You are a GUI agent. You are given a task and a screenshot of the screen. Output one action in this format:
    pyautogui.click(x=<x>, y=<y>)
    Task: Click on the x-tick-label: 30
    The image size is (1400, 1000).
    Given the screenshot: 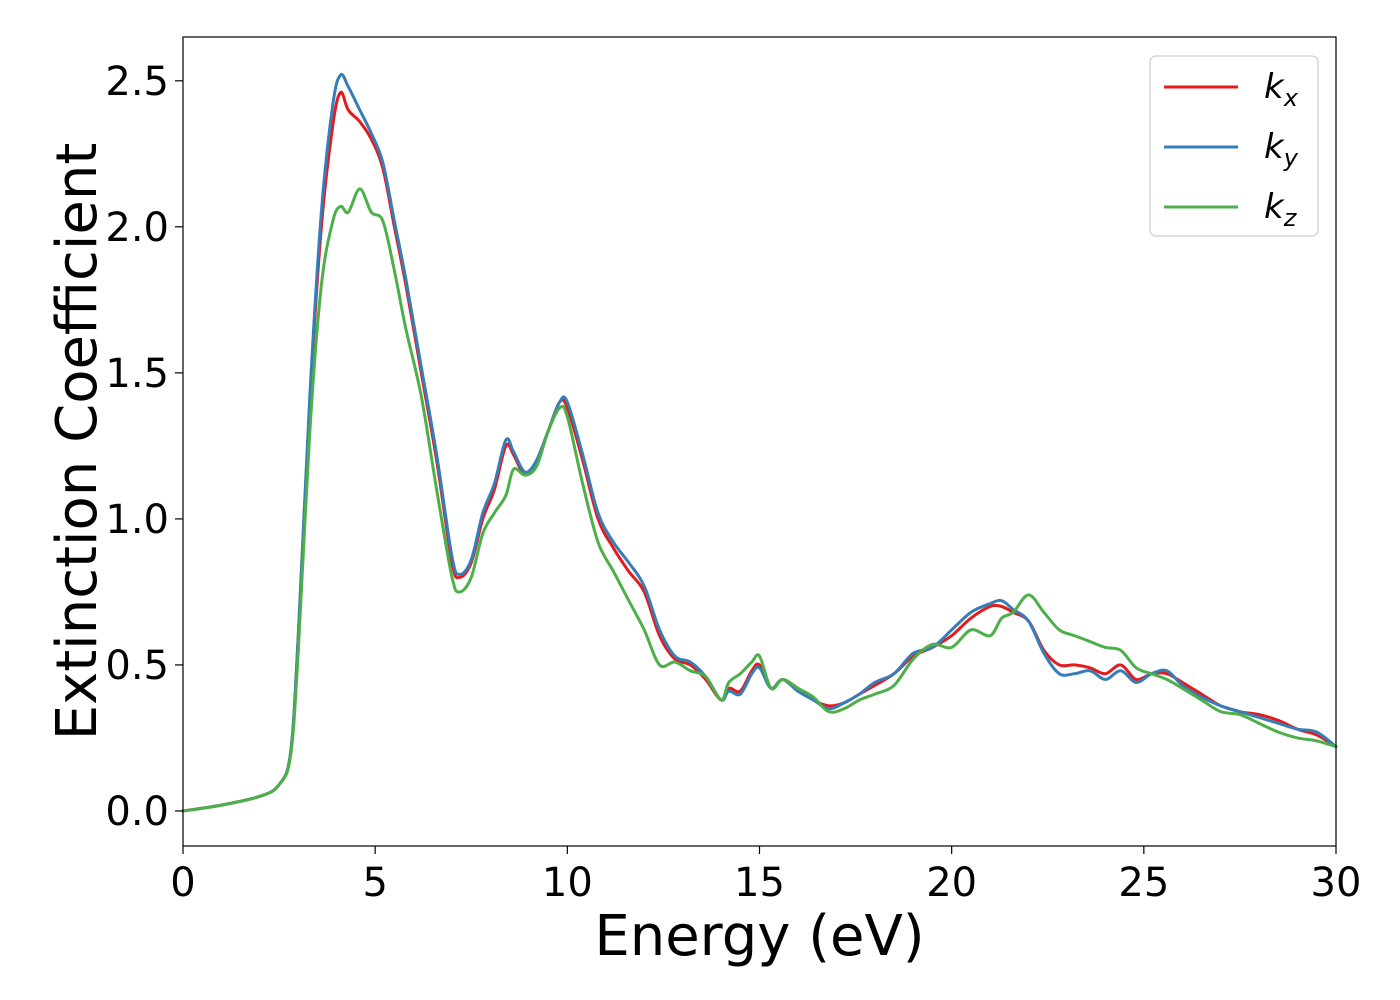 What is the action you would take?
    pyautogui.click(x=1336, y=883)
    